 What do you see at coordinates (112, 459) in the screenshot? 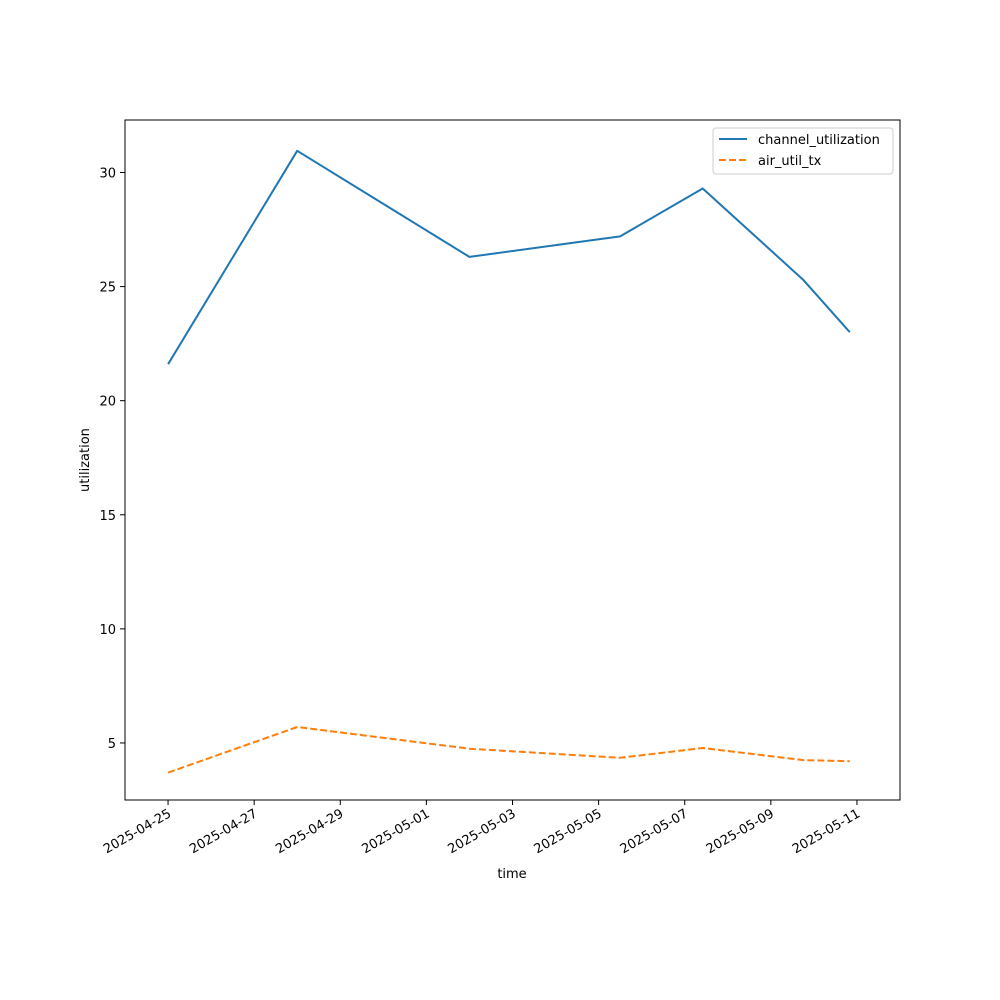
I see `y-axis: 5 10 15 20 25 30` at bounding box center [112, 459].